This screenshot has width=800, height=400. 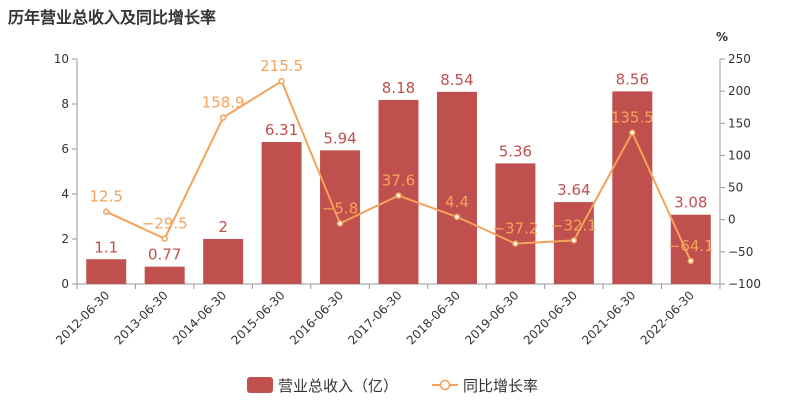 I want to click on chart-title: 历年营业总收入及同比增长率, so click(x=112, y=17).